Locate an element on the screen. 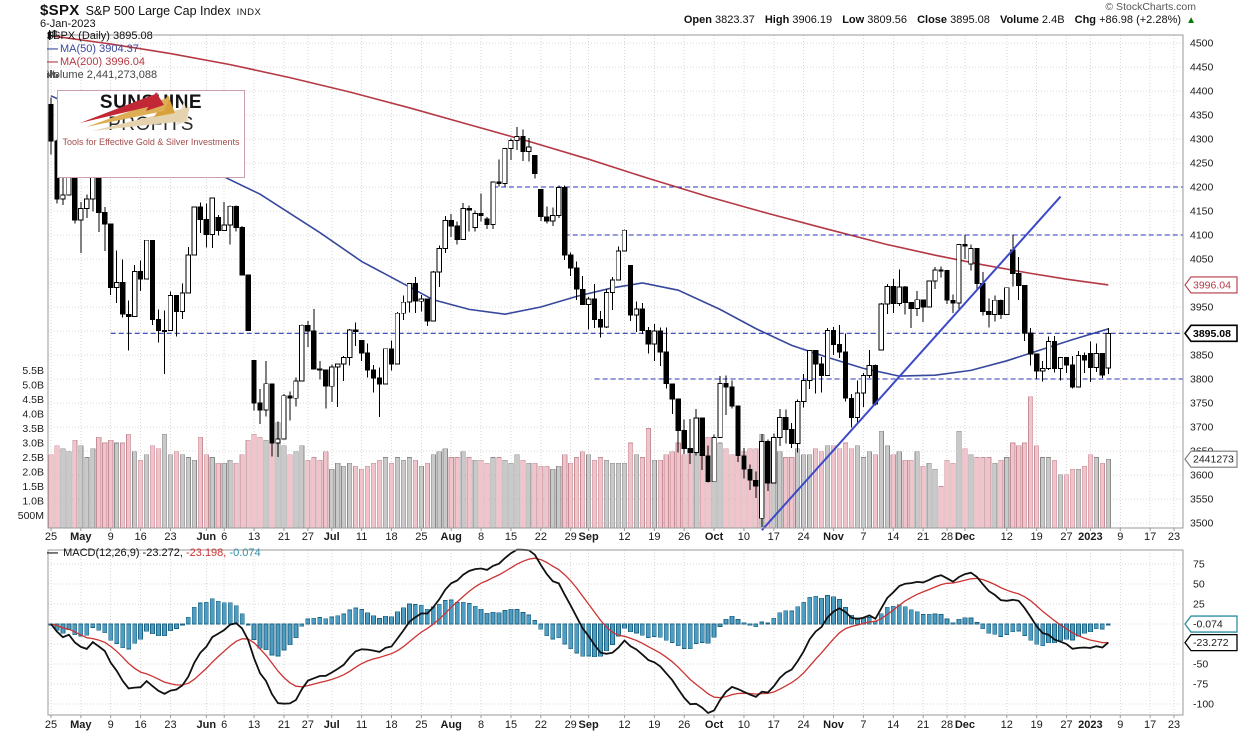  svg-text: 3800 is located at coordinates (1202, 380).